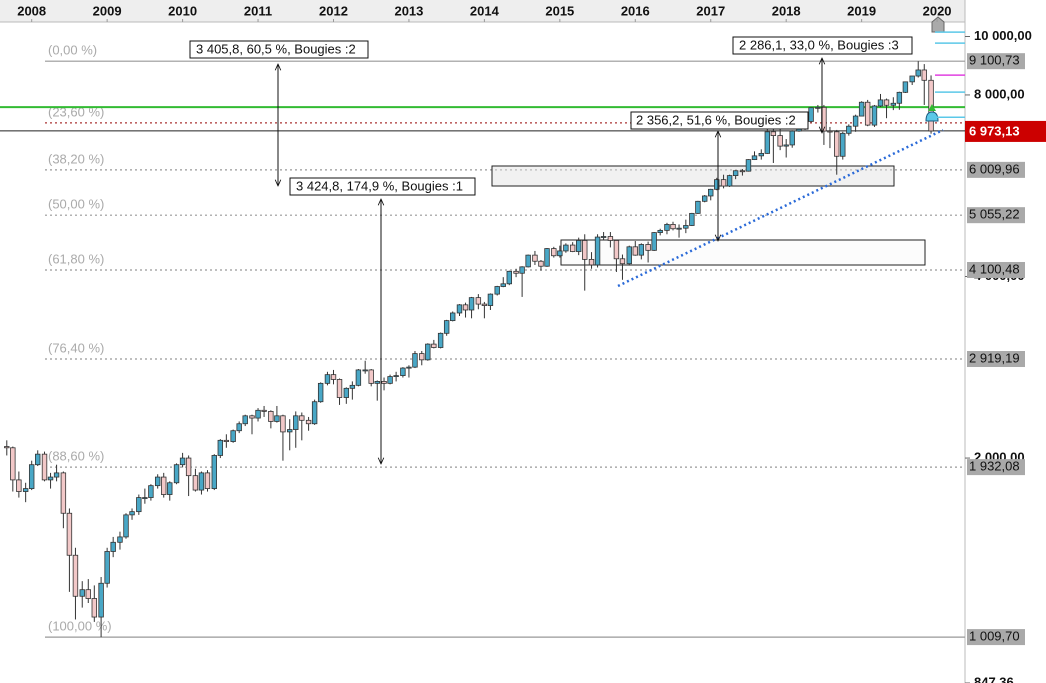  I want to click on fib-value-label: 9 100,73, so click(994, 60).